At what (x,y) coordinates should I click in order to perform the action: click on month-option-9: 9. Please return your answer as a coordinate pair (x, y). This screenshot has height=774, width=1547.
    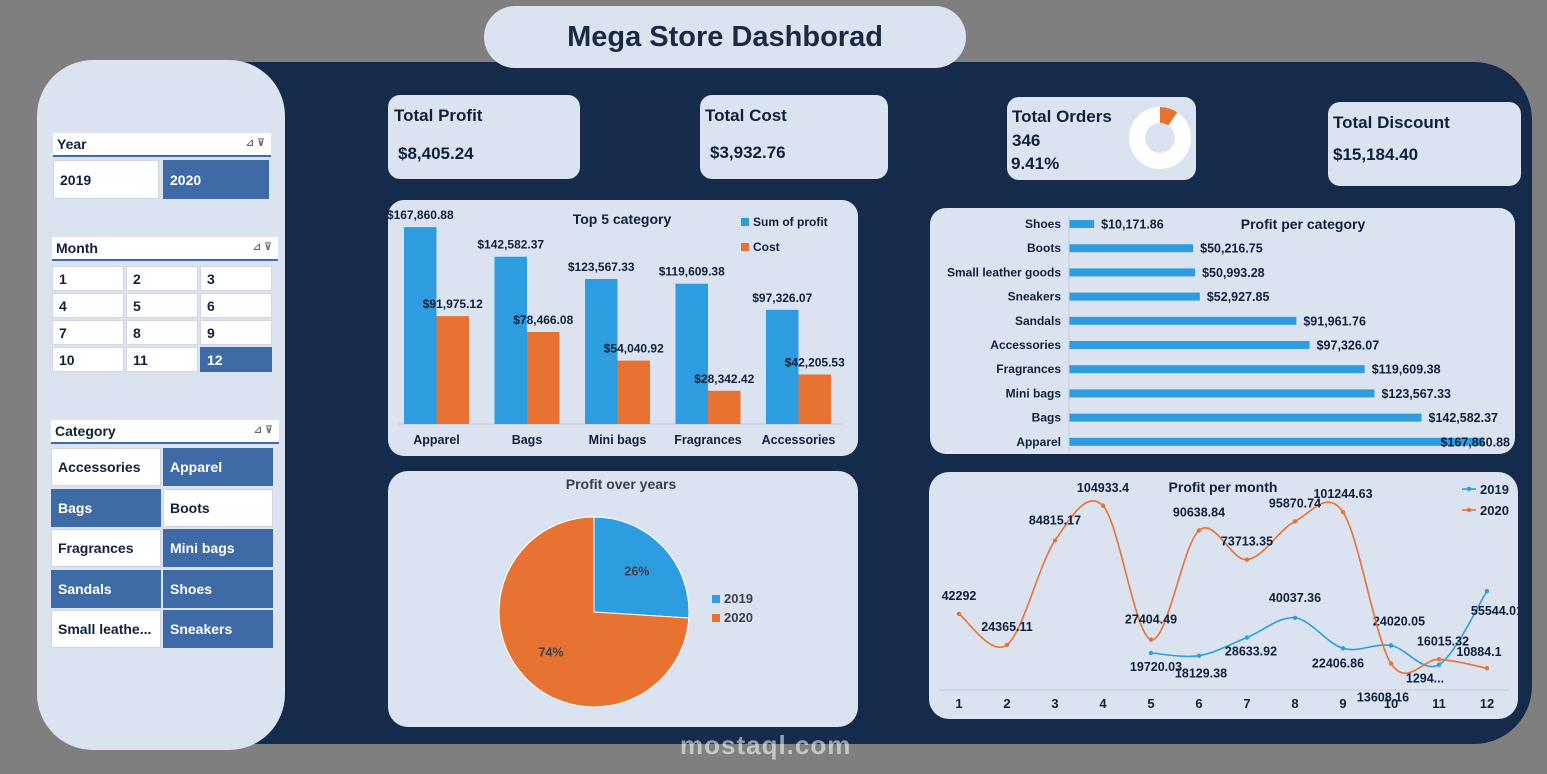
    Looking at the image, I should click on (236, 332).